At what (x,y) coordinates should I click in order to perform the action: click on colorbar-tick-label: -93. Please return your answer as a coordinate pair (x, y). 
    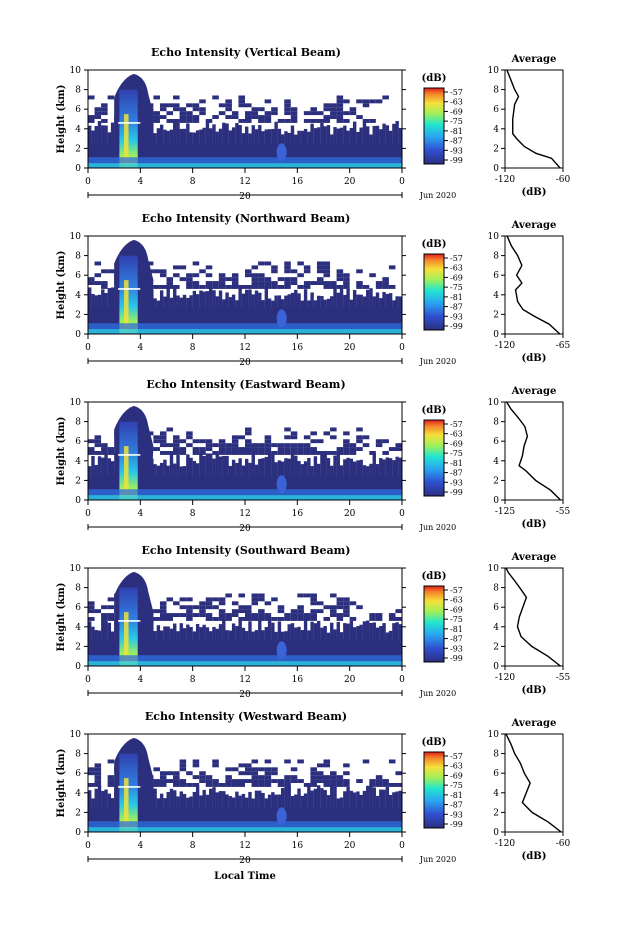
    Looking at the image, I should click on (456, 648).